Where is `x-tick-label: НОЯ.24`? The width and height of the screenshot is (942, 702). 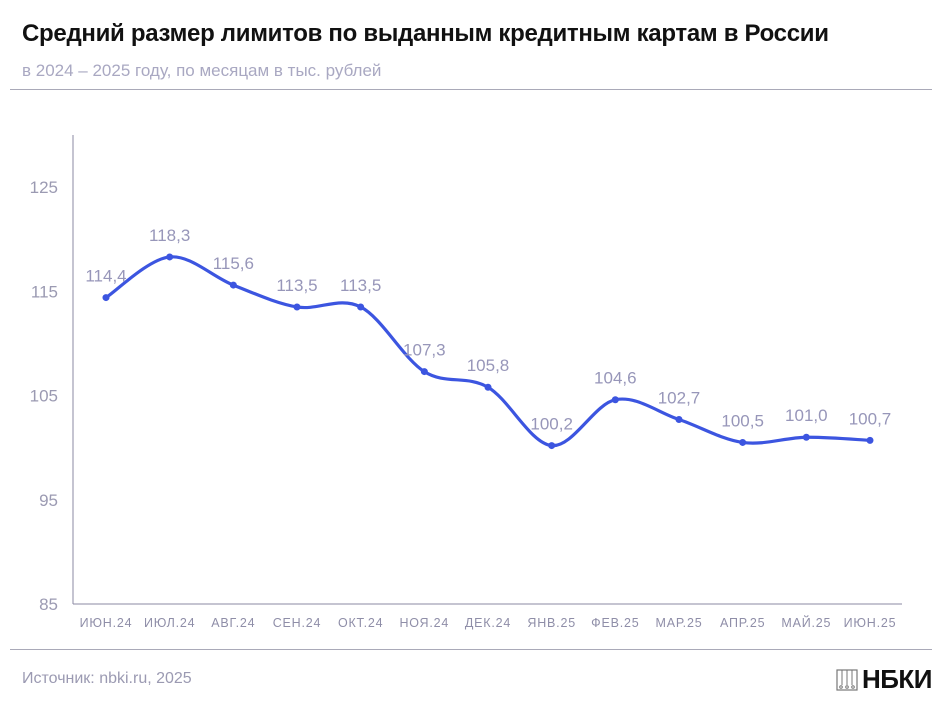 x-tick-label: НОЯ.24 is located at coordinates (424, 623).